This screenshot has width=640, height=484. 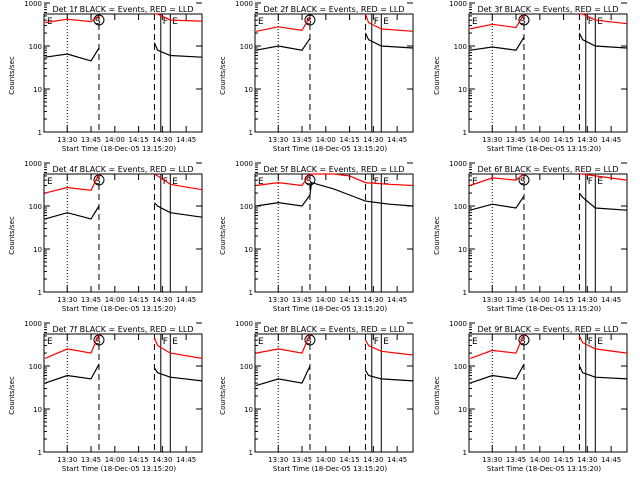 What do you see at coordinates (333, 9) in the screenshot?
I see `panel-title: Det 2f BLACK = Events, RED = LLD` at bounding box center [333, 9].